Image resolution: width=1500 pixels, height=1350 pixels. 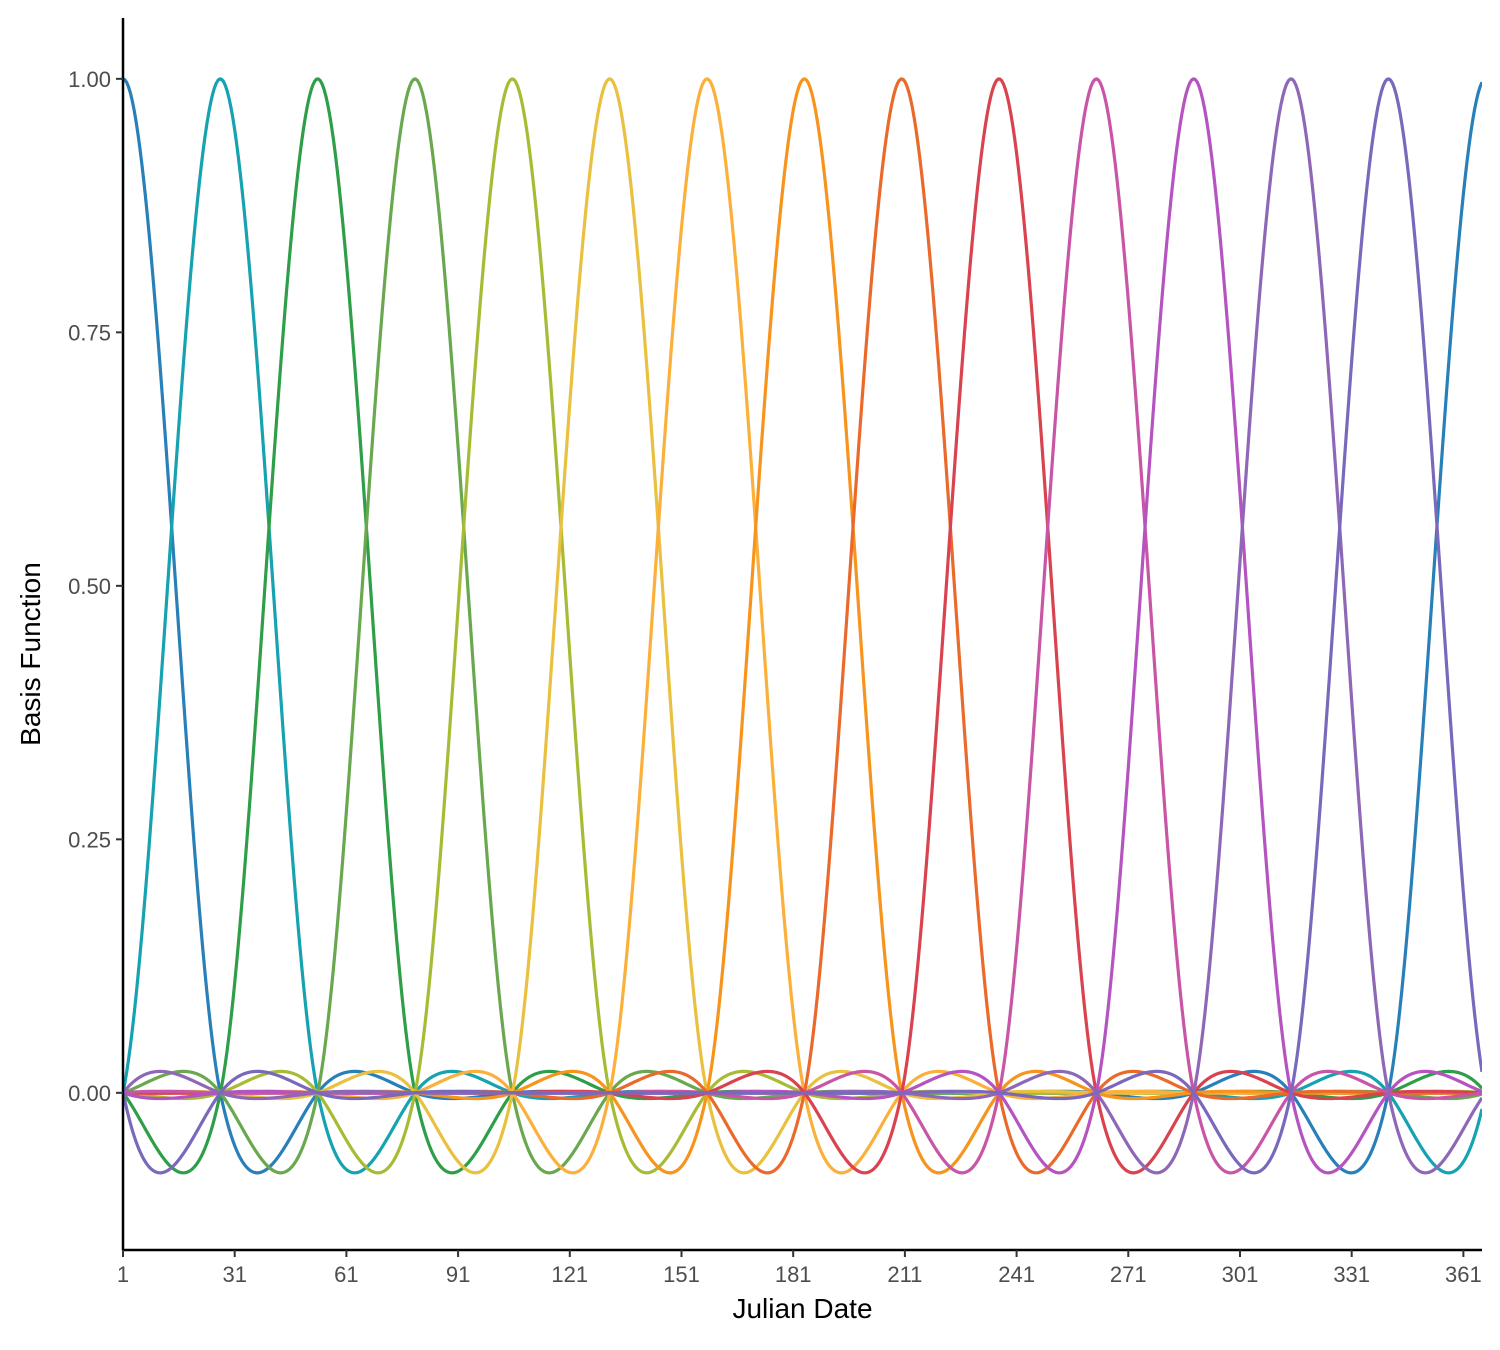 What do you see at coordinates (1351, 1274) in the screenshot?
I see `x-tick-label: 331` at bounding box center [1351, 1274].